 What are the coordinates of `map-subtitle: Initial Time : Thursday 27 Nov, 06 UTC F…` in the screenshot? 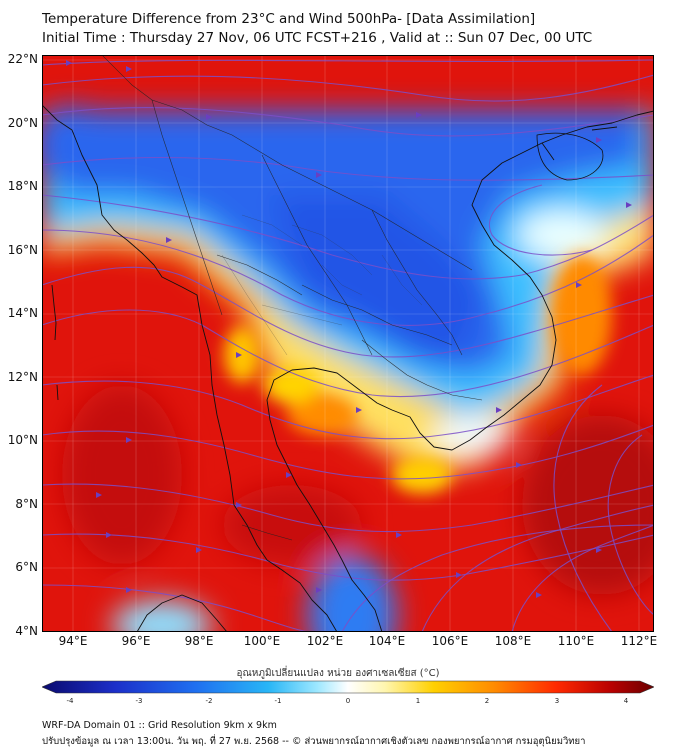 It's located at (317, 38).